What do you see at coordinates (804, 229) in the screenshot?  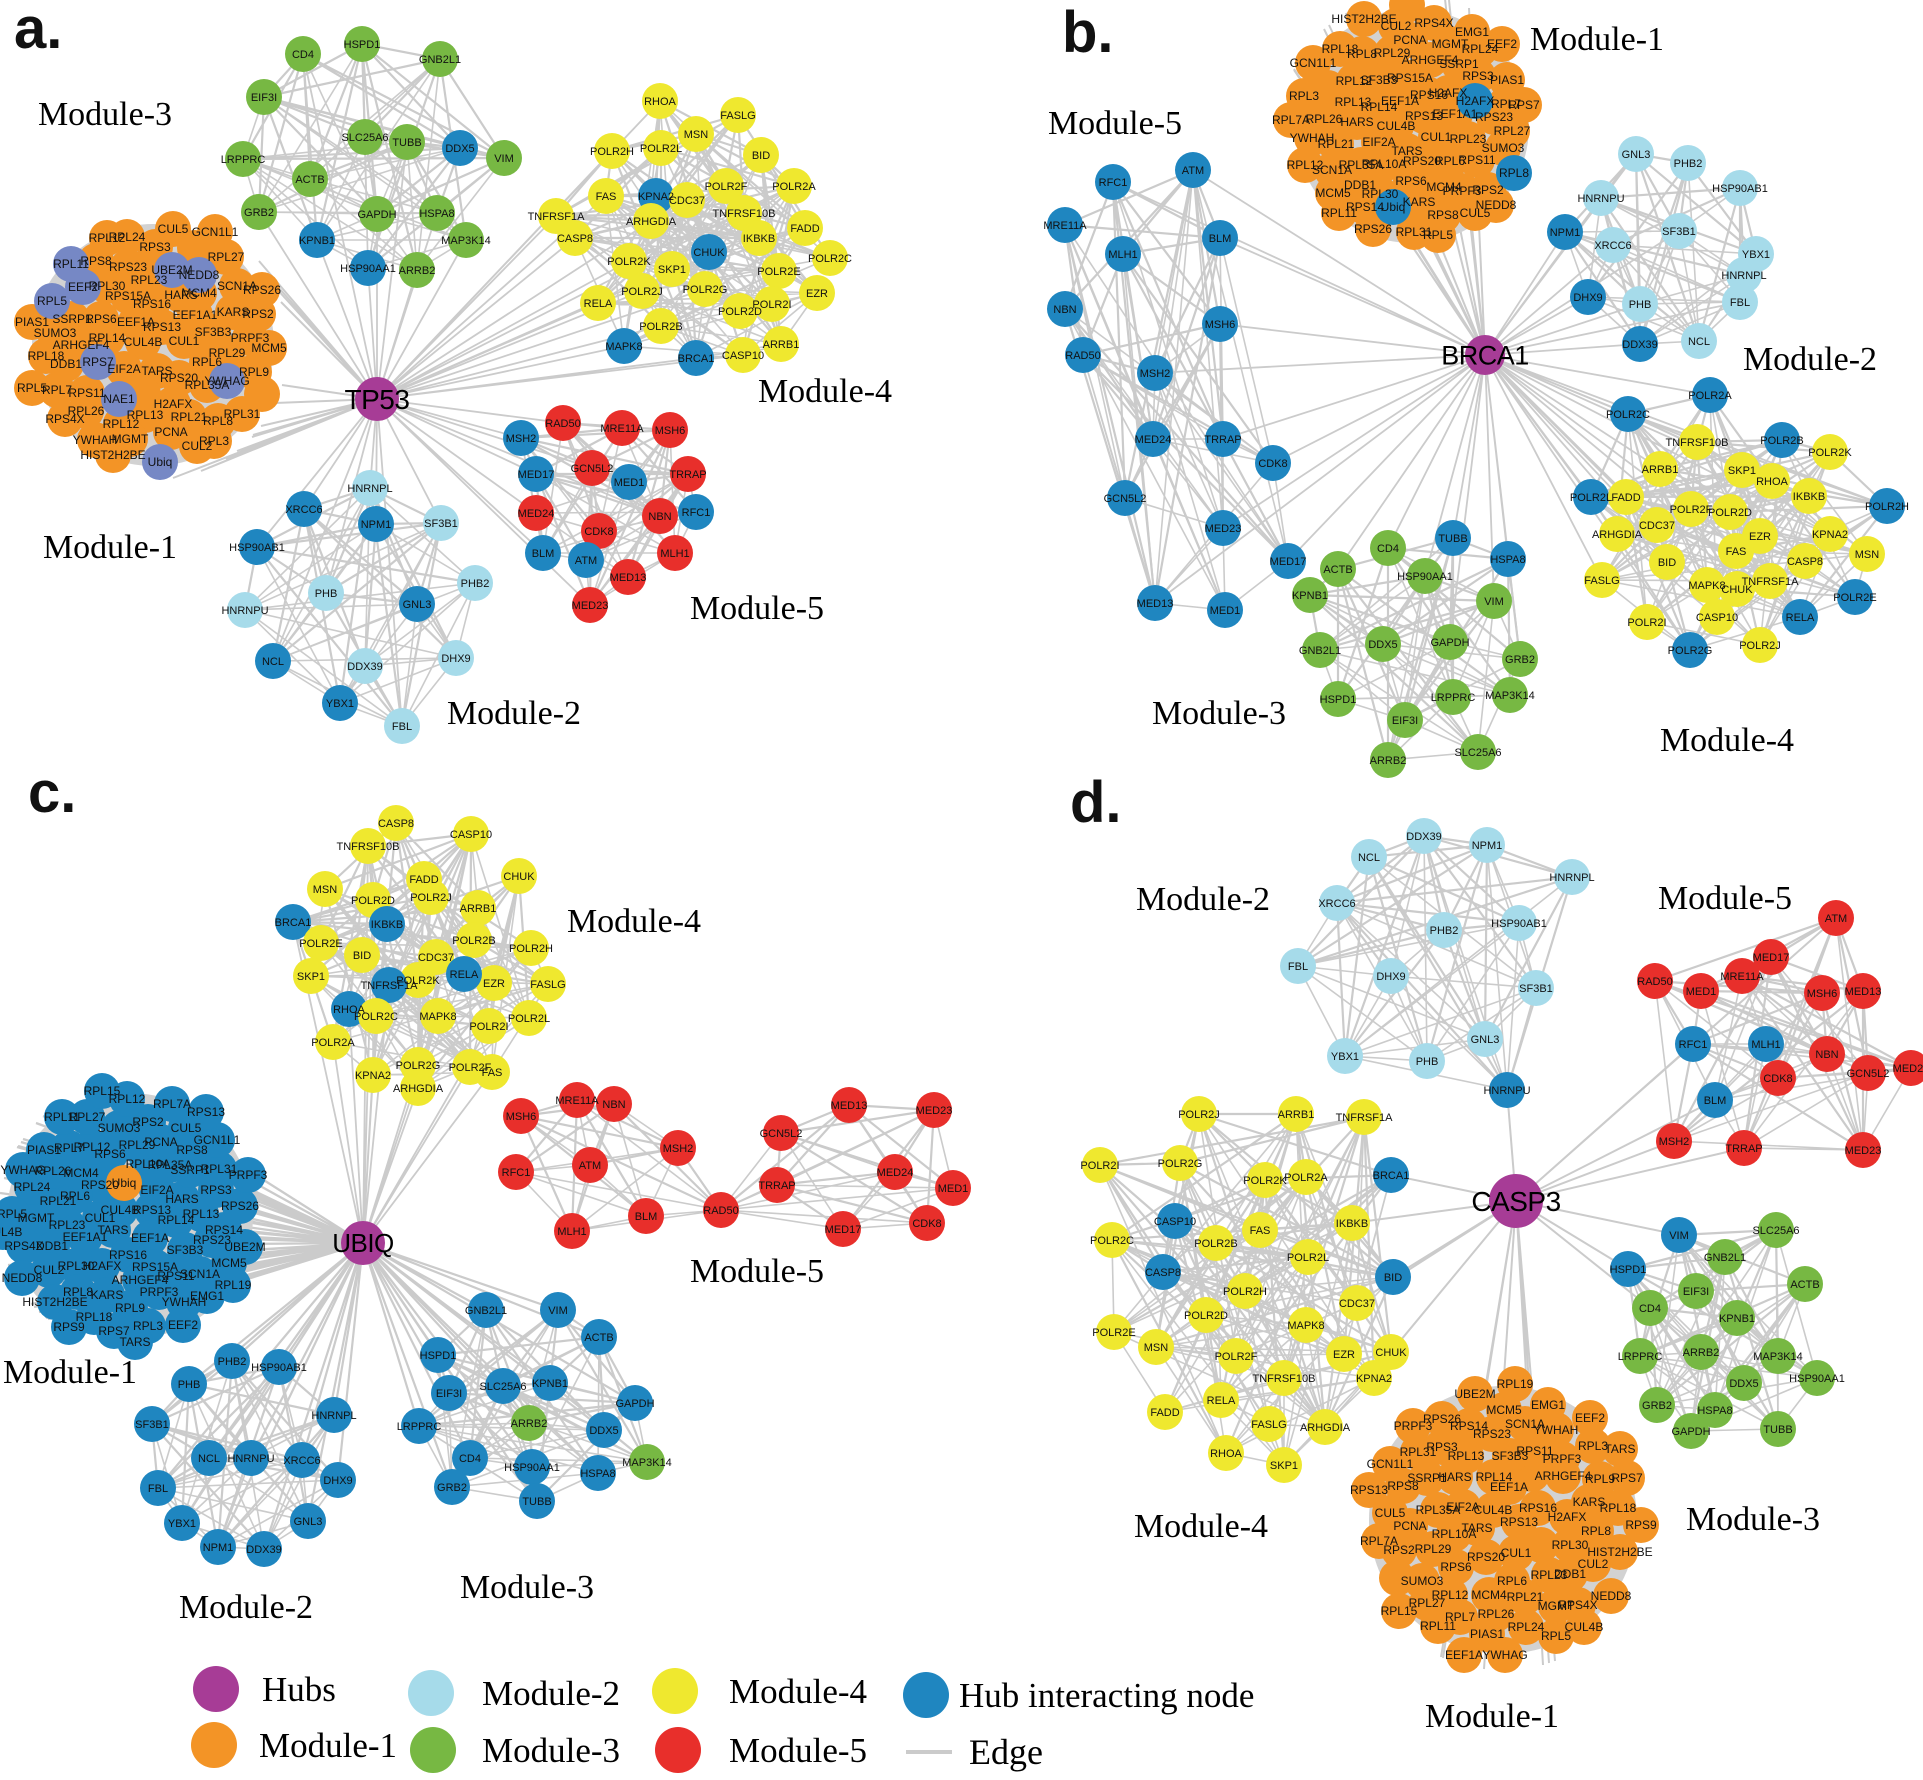 I see `svg-text: FADD` at bounding box center [804, 229].